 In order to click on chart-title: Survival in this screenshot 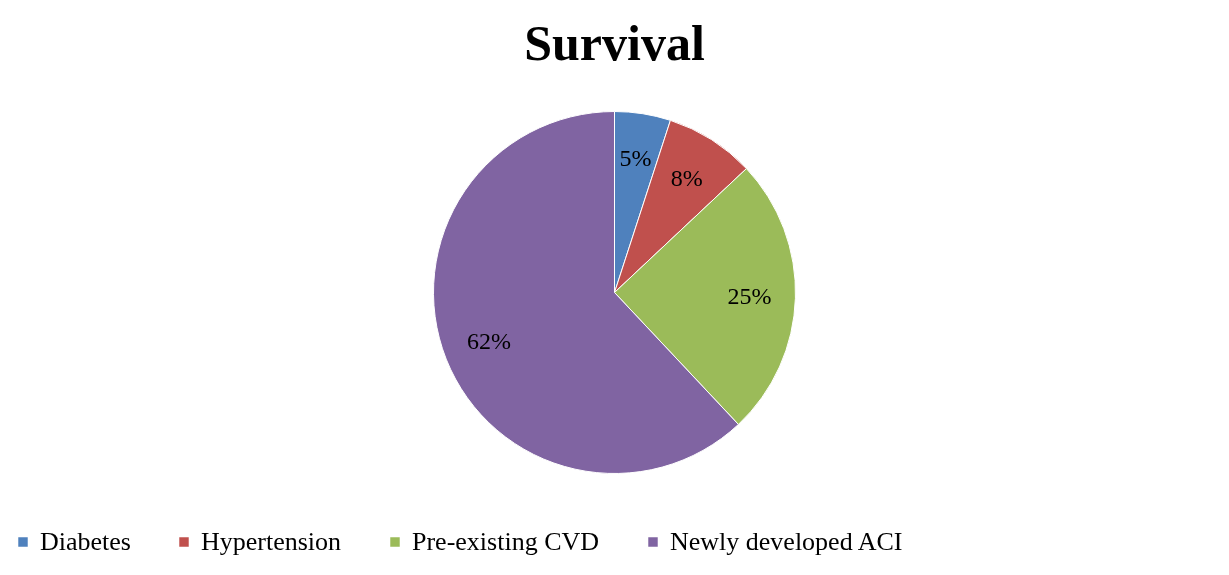, I will do `click(614, 43)`.